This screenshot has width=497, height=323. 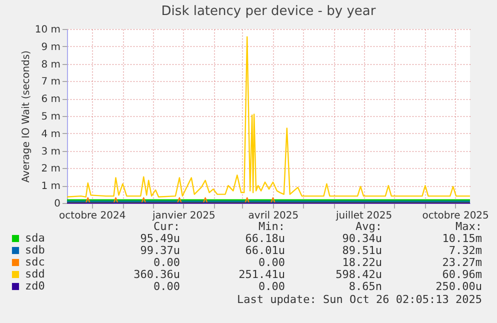 What do you see at coordinates (35, 274) in the screenshot?
I see `legend-label: sdd` at bounding box center [35, 274].